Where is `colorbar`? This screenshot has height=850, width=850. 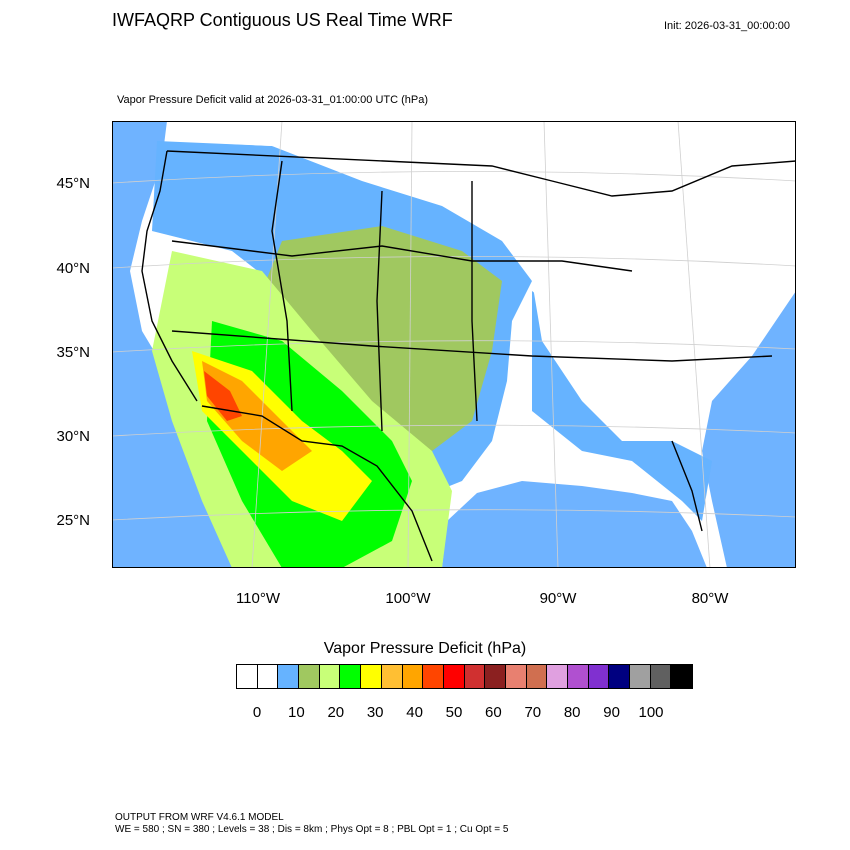 colorbar is located at coordinates (465, 676).